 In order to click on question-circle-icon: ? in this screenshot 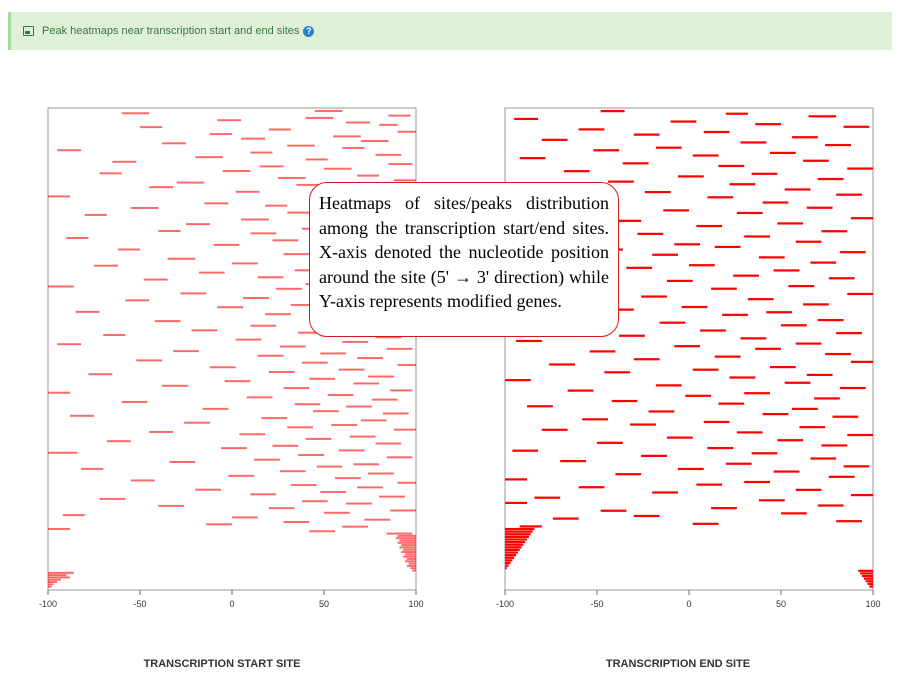, I will do `click(309, 31)`.